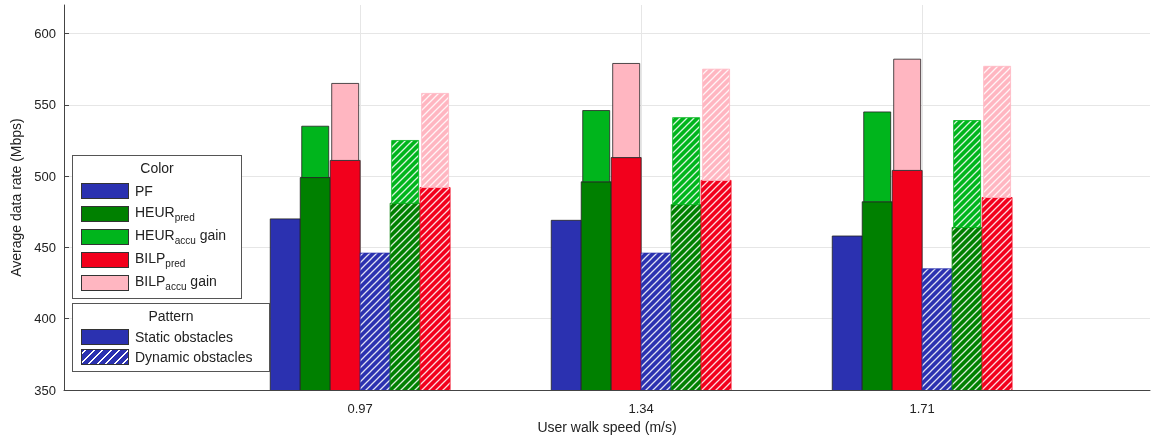 The width and height of the screenshot is (1161, 441). Describe the element at coordinates (160, 259) in the screenshot. I see `legend-label: BILP$_{pred}$` at that location.